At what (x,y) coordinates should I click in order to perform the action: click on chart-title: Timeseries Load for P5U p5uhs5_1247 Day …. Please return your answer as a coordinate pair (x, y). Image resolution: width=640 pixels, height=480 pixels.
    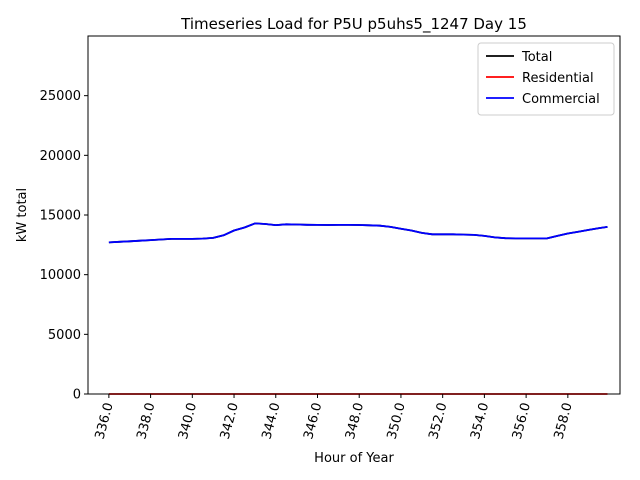
    Looking at the image, I should click on (353, 24).